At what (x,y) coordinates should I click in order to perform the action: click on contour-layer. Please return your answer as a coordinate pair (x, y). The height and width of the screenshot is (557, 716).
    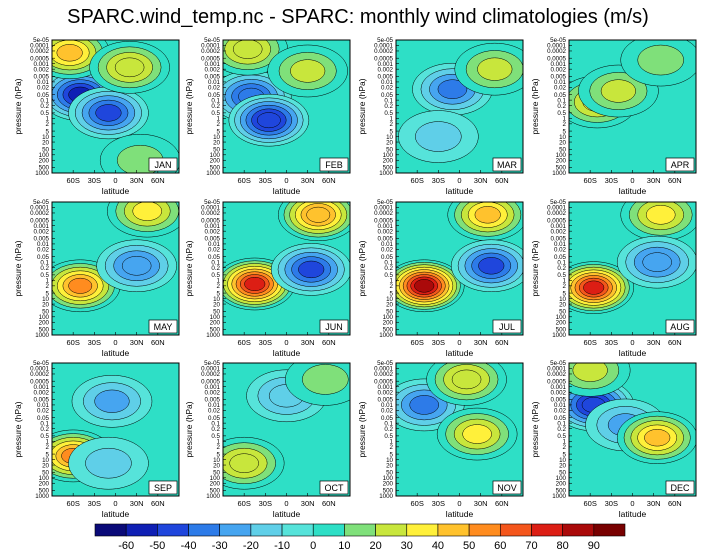
    Looking at the image, I should click on (286, 256).